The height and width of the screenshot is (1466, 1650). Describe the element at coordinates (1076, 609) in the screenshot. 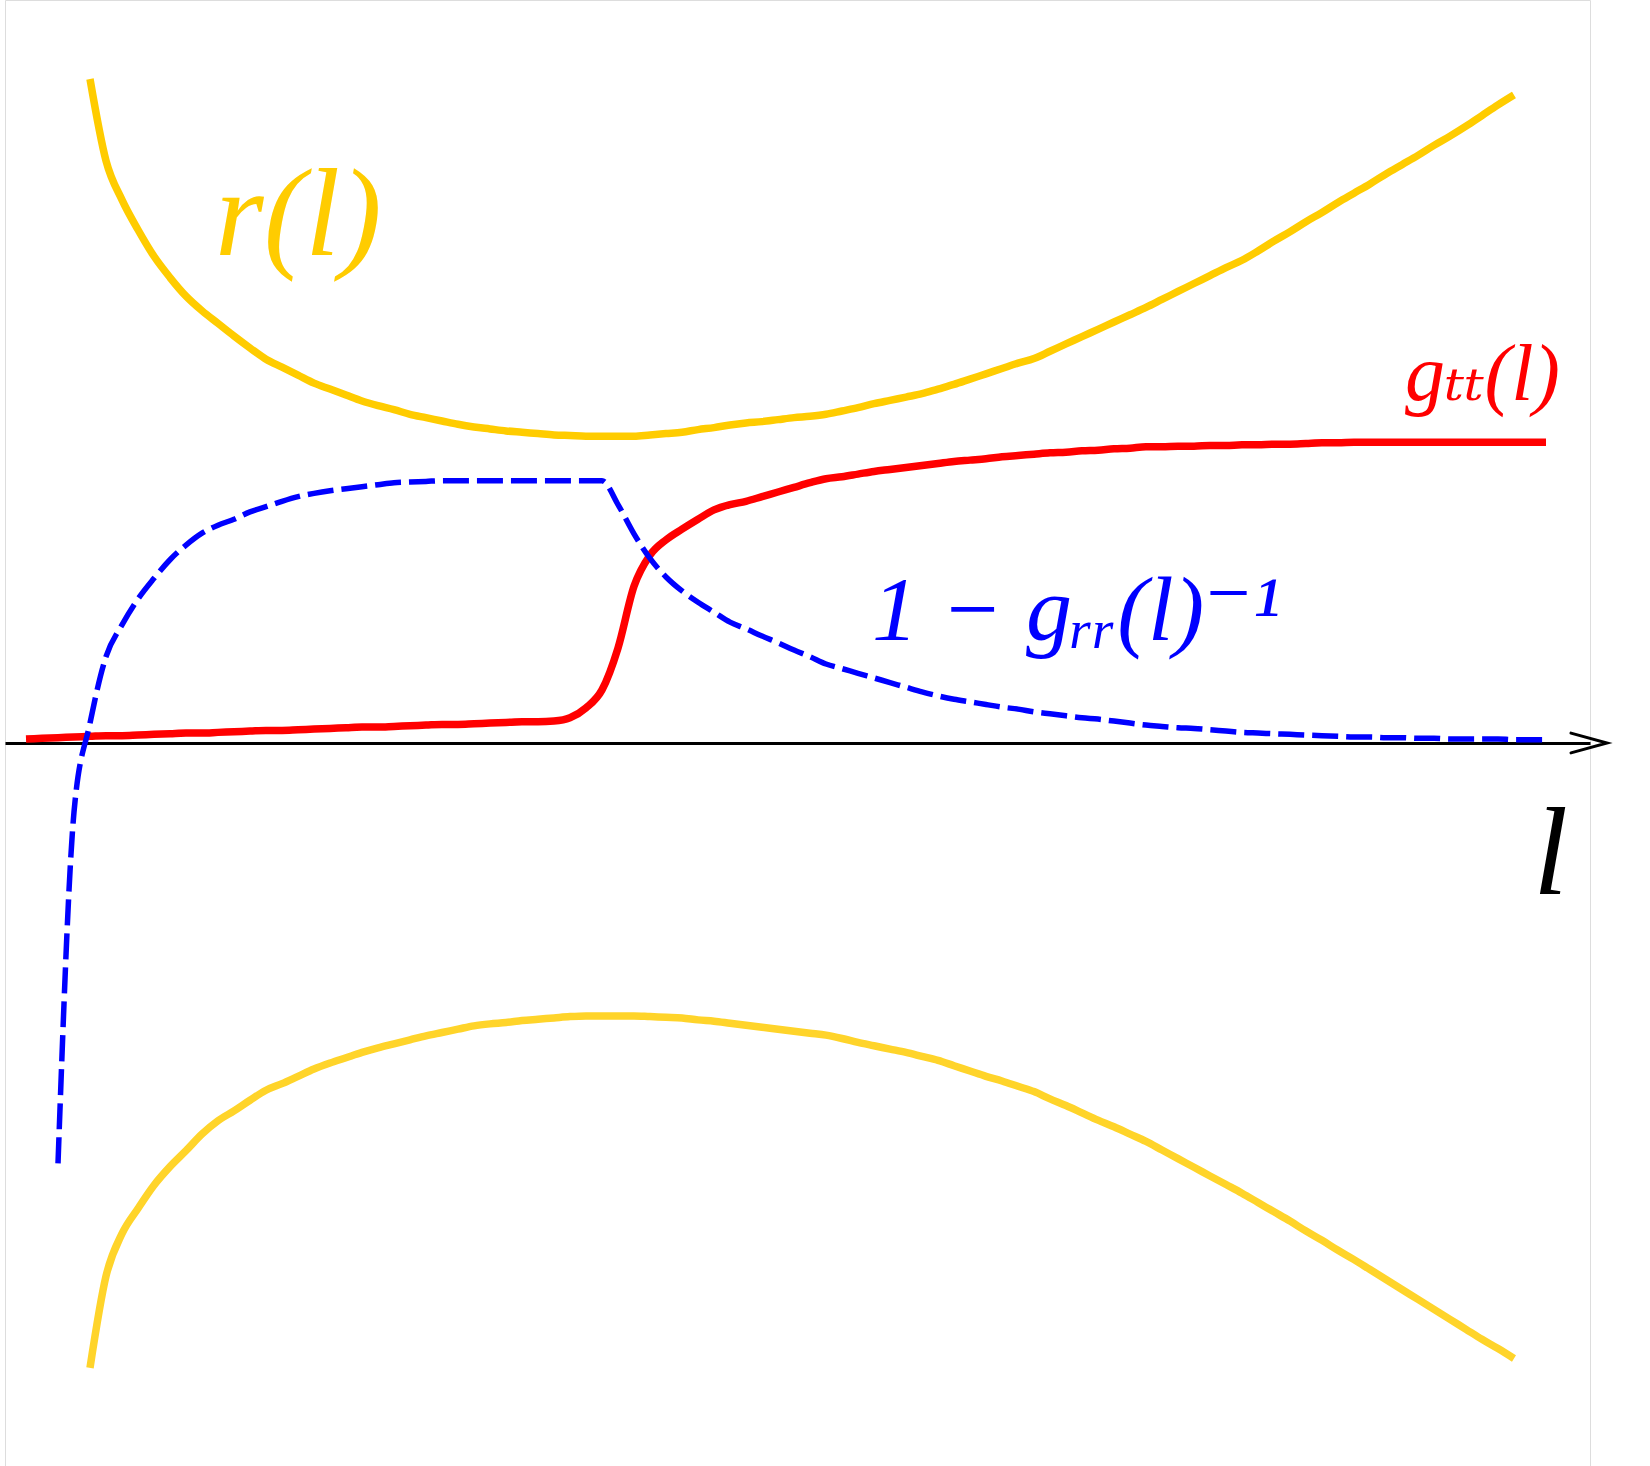

I see `series-label: 1 − gᵣᵣ(l)⁻¹` at that location.